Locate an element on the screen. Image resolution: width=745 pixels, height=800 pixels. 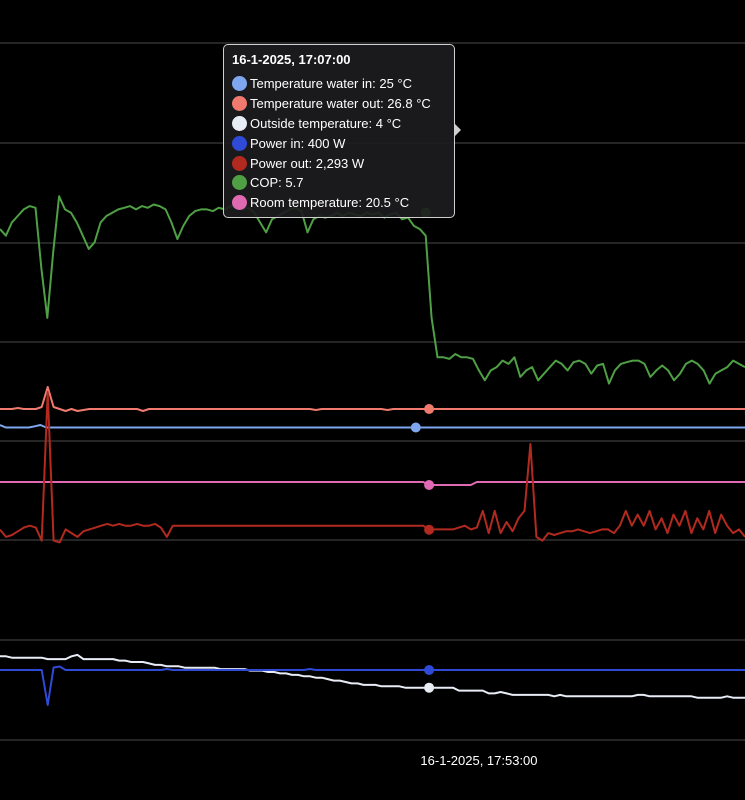
series-line-room is located at coordinates (372, 483).